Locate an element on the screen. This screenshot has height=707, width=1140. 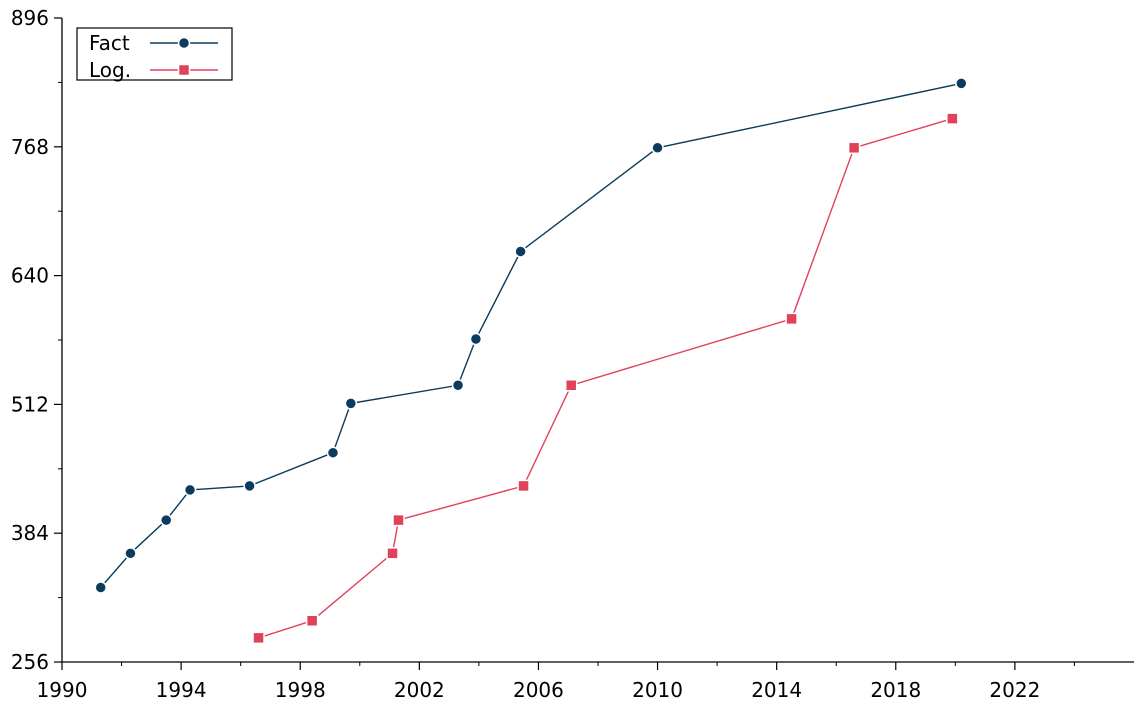
y-tick-label: 896 is located at coordinates (30, 18).